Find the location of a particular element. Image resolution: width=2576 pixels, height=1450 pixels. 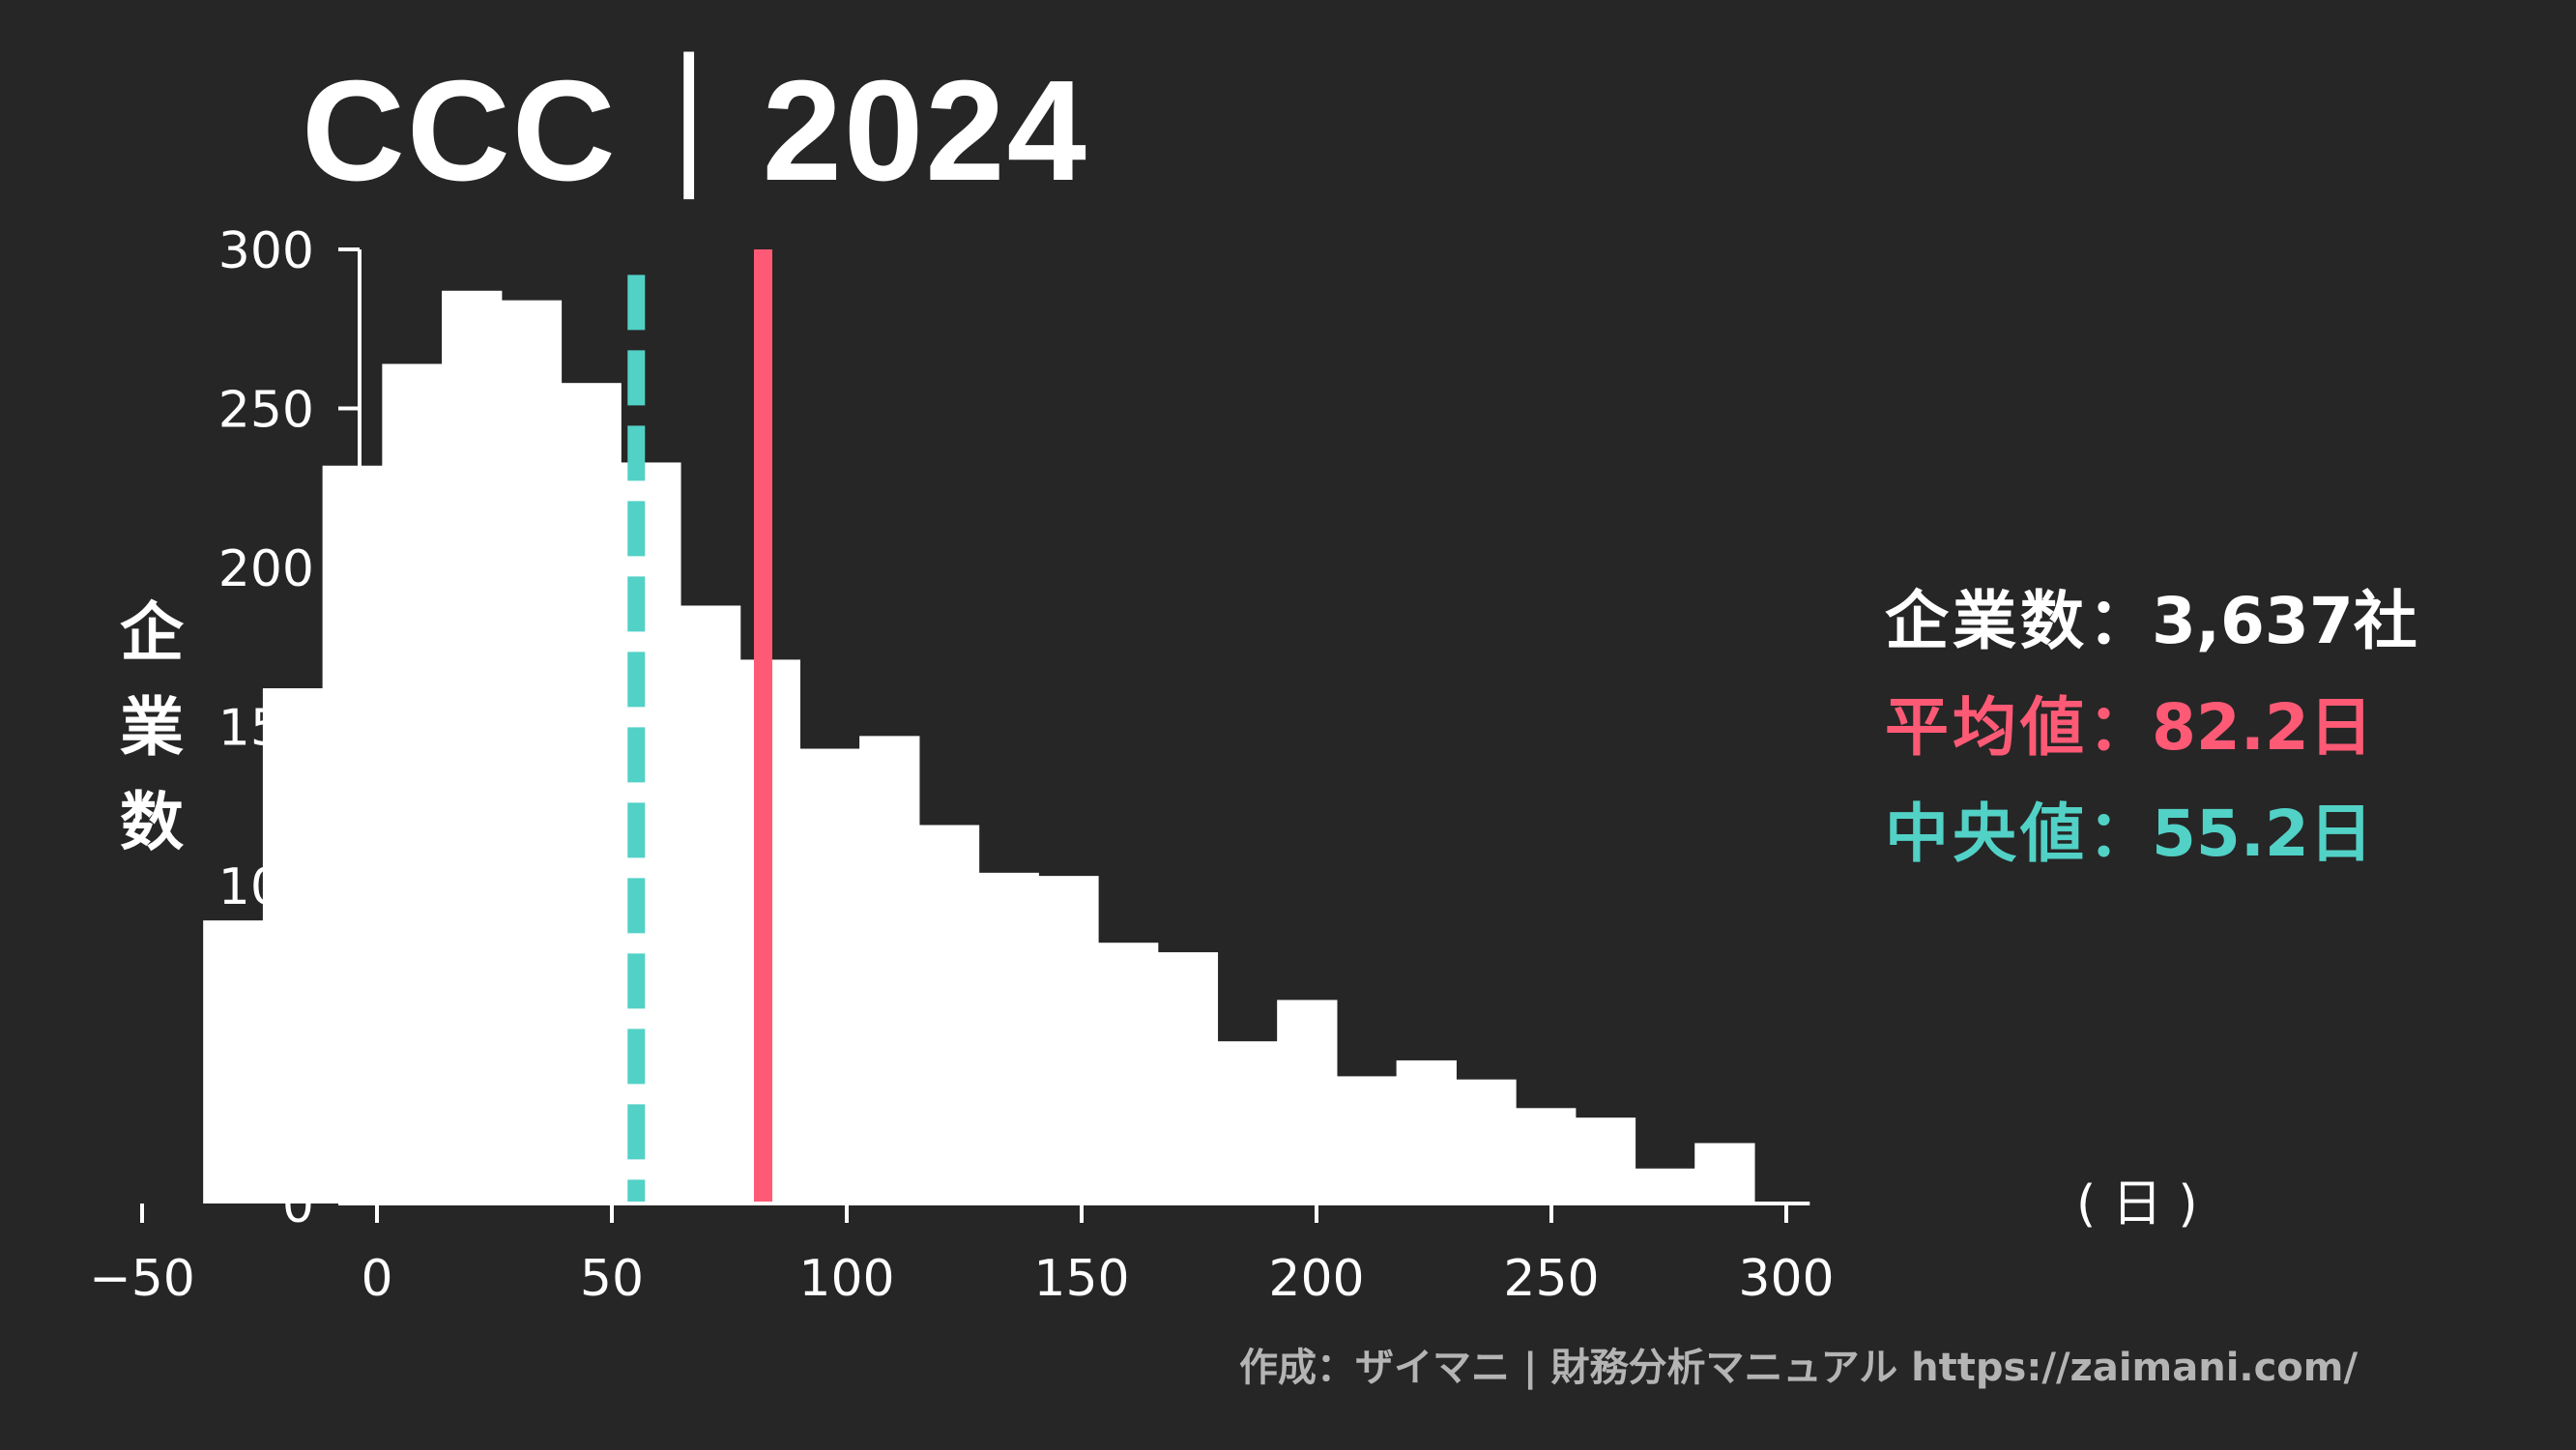

chart-title: CCC｜2024 is located at coordinates (695, 131).